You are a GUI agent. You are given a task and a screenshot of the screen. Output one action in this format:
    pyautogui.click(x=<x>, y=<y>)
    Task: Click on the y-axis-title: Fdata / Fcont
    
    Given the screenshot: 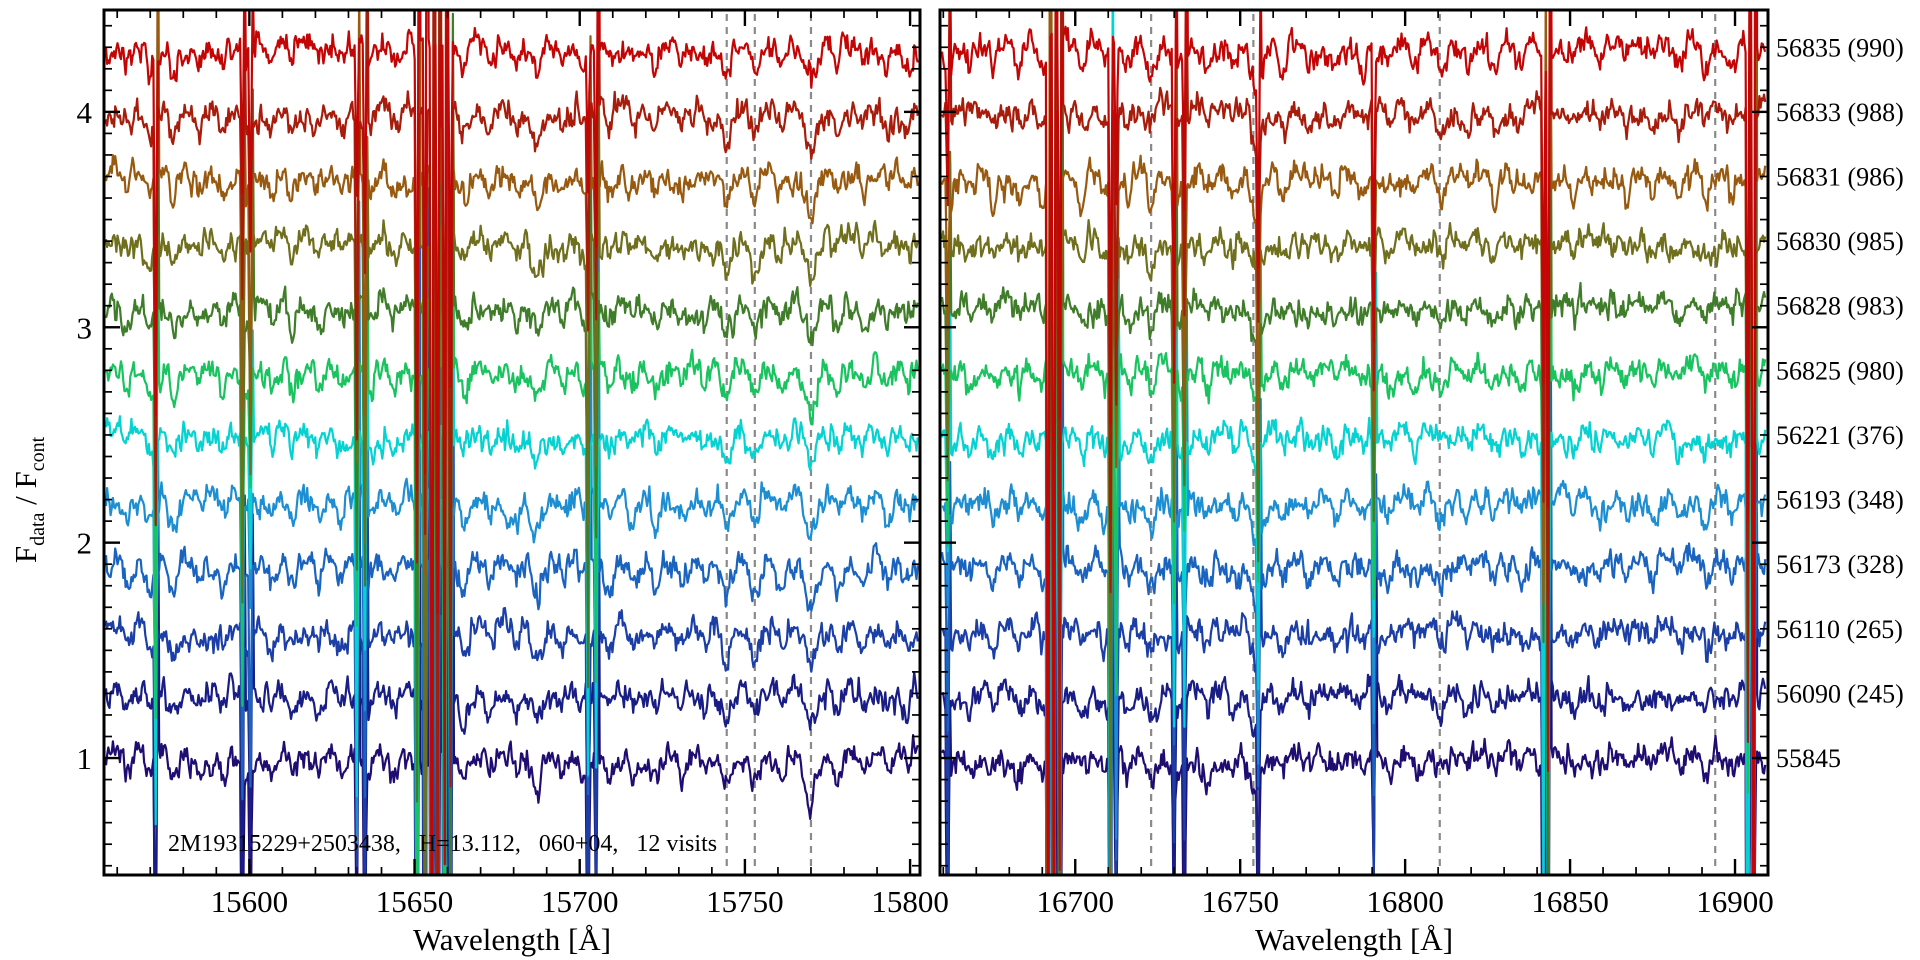 What is the action you would take?
    pyautogui.click(x=28, y=499)
    